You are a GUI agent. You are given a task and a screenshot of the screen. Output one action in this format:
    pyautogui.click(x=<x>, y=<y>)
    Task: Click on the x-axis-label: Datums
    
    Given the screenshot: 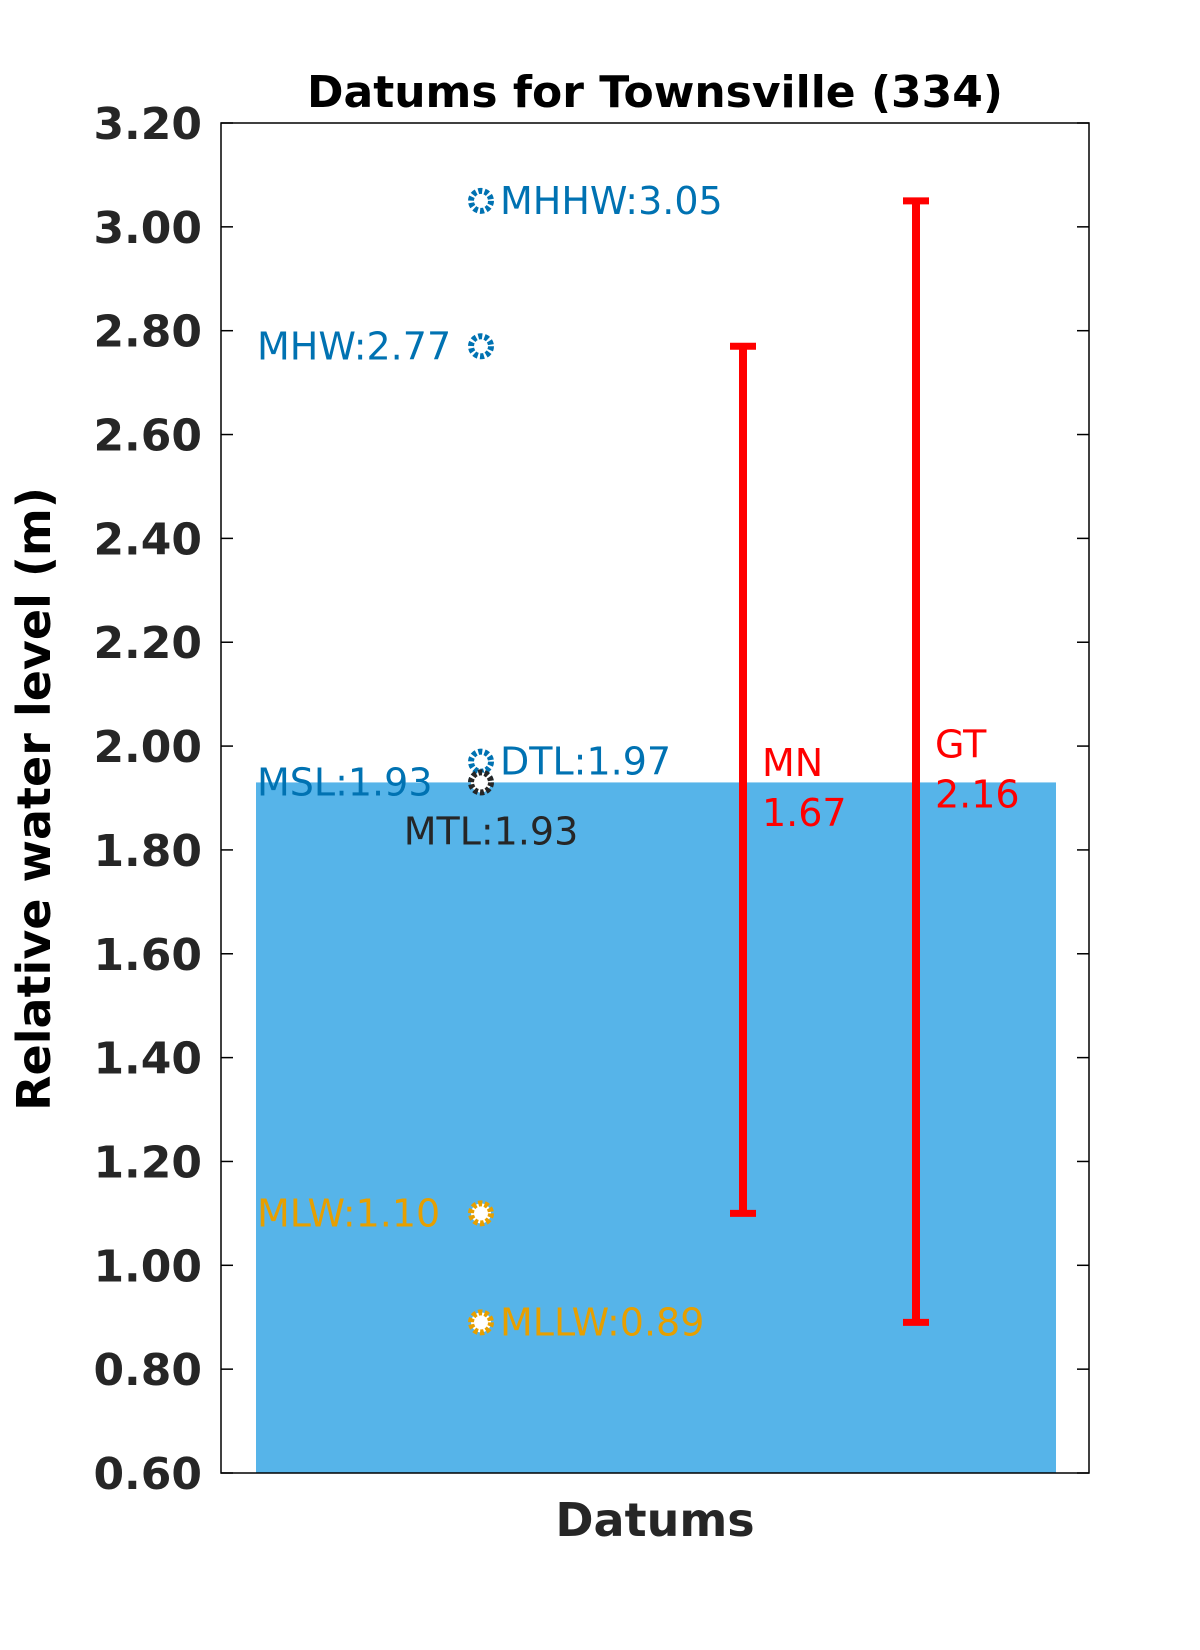 What is the action you would take?
    pyautogui.click(x=654, y=1520)
    